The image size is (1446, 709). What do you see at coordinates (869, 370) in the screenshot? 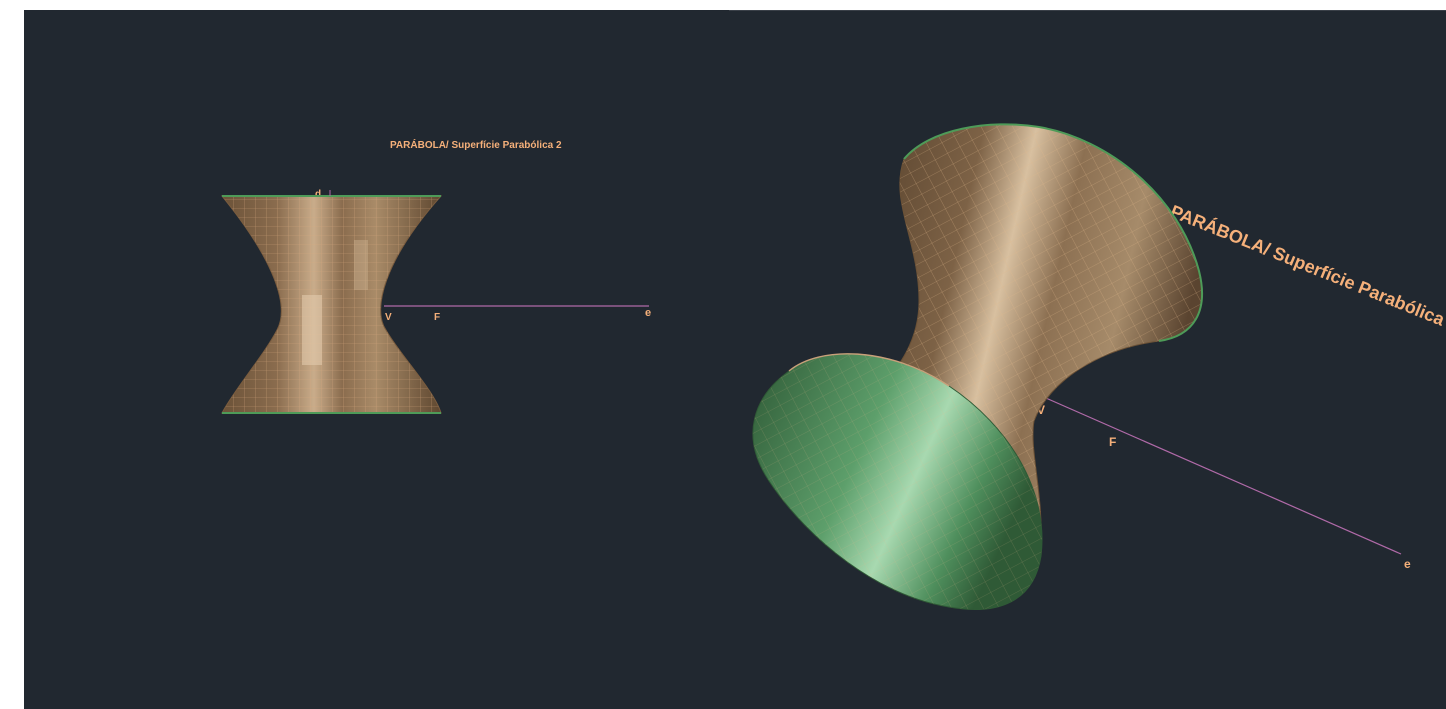
I see `iso-bottom-rim` at bounding box center [869, 370].